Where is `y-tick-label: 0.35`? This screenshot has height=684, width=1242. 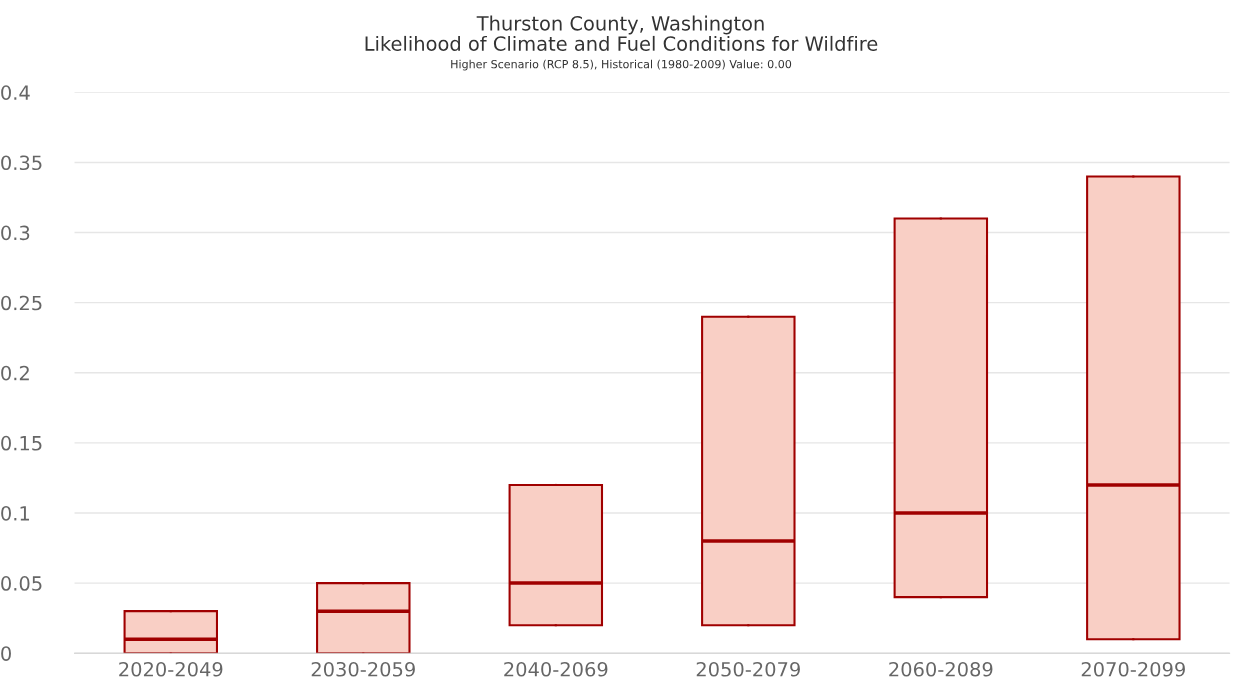
y-tick-label: 0.35 is located at coordinates (21, 163).